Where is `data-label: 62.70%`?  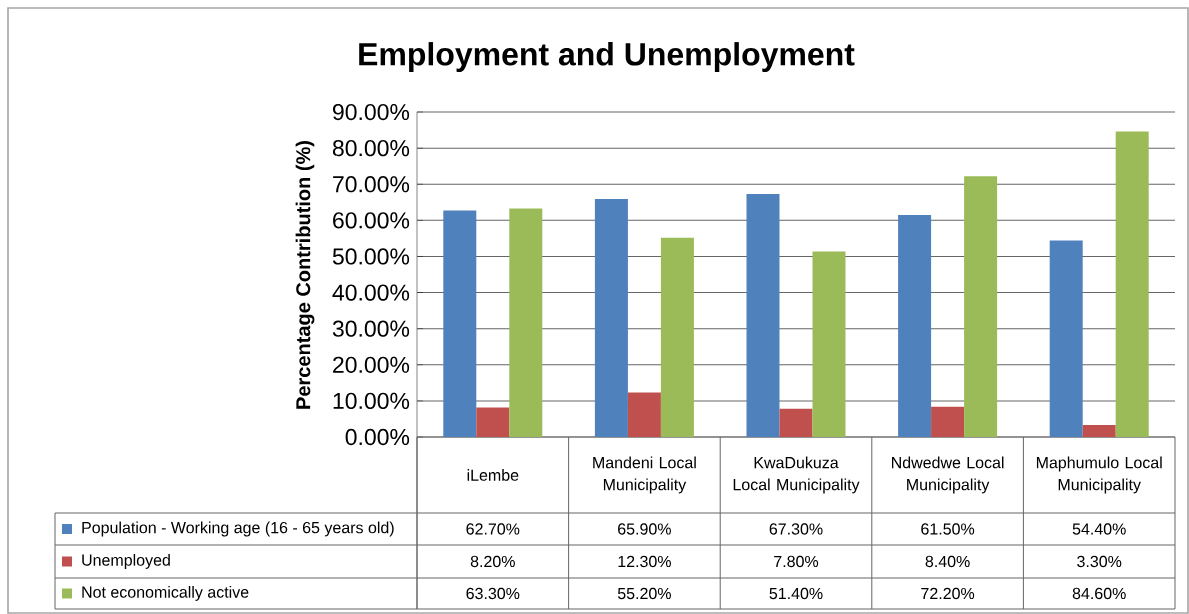 data-label: 62.70% is located at coordinates (493, 529).